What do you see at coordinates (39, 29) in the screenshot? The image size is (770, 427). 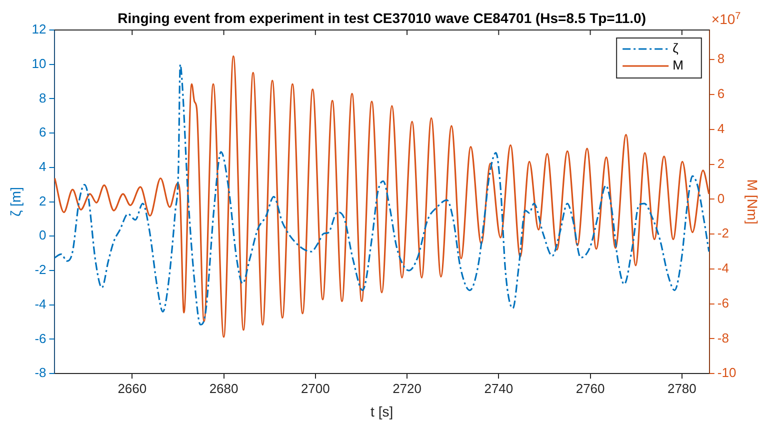 I see `y-tick-label: 12` at bounding box center [39, 29].